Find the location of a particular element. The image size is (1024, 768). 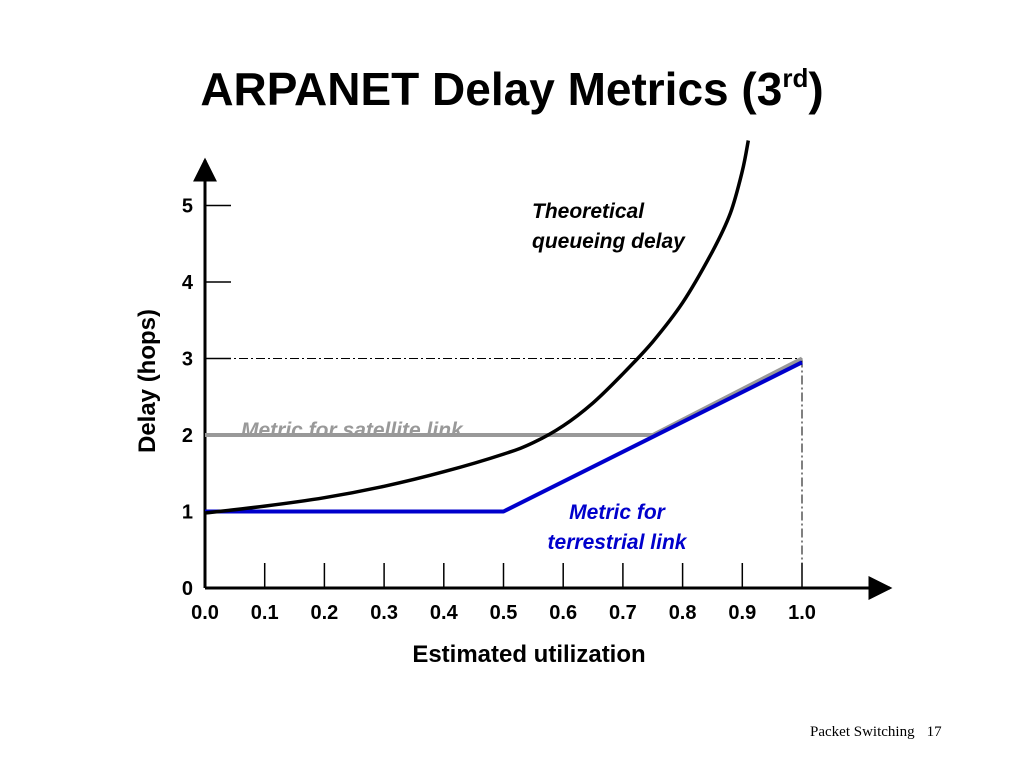

x-tick-label: 0.9 is located at coordinates (742, 613).